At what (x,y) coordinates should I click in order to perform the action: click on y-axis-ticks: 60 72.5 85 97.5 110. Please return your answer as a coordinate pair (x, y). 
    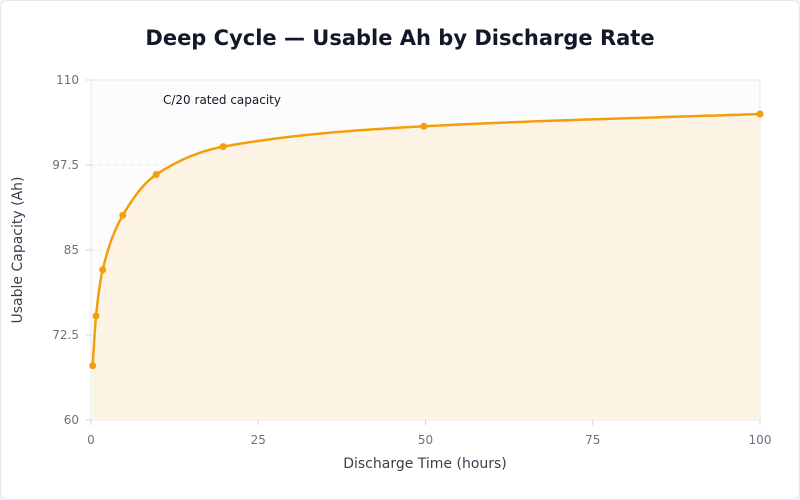
    Looking at the image, I should click on (71, 250).